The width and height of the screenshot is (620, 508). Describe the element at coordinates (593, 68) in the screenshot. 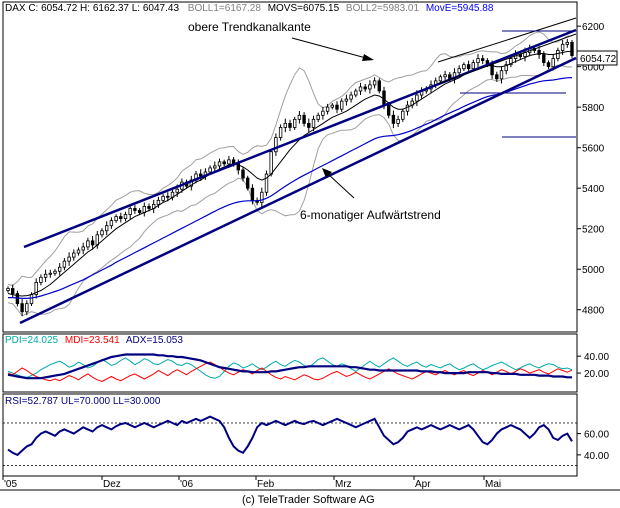

I see `price-tick-label: 6000` at that location.